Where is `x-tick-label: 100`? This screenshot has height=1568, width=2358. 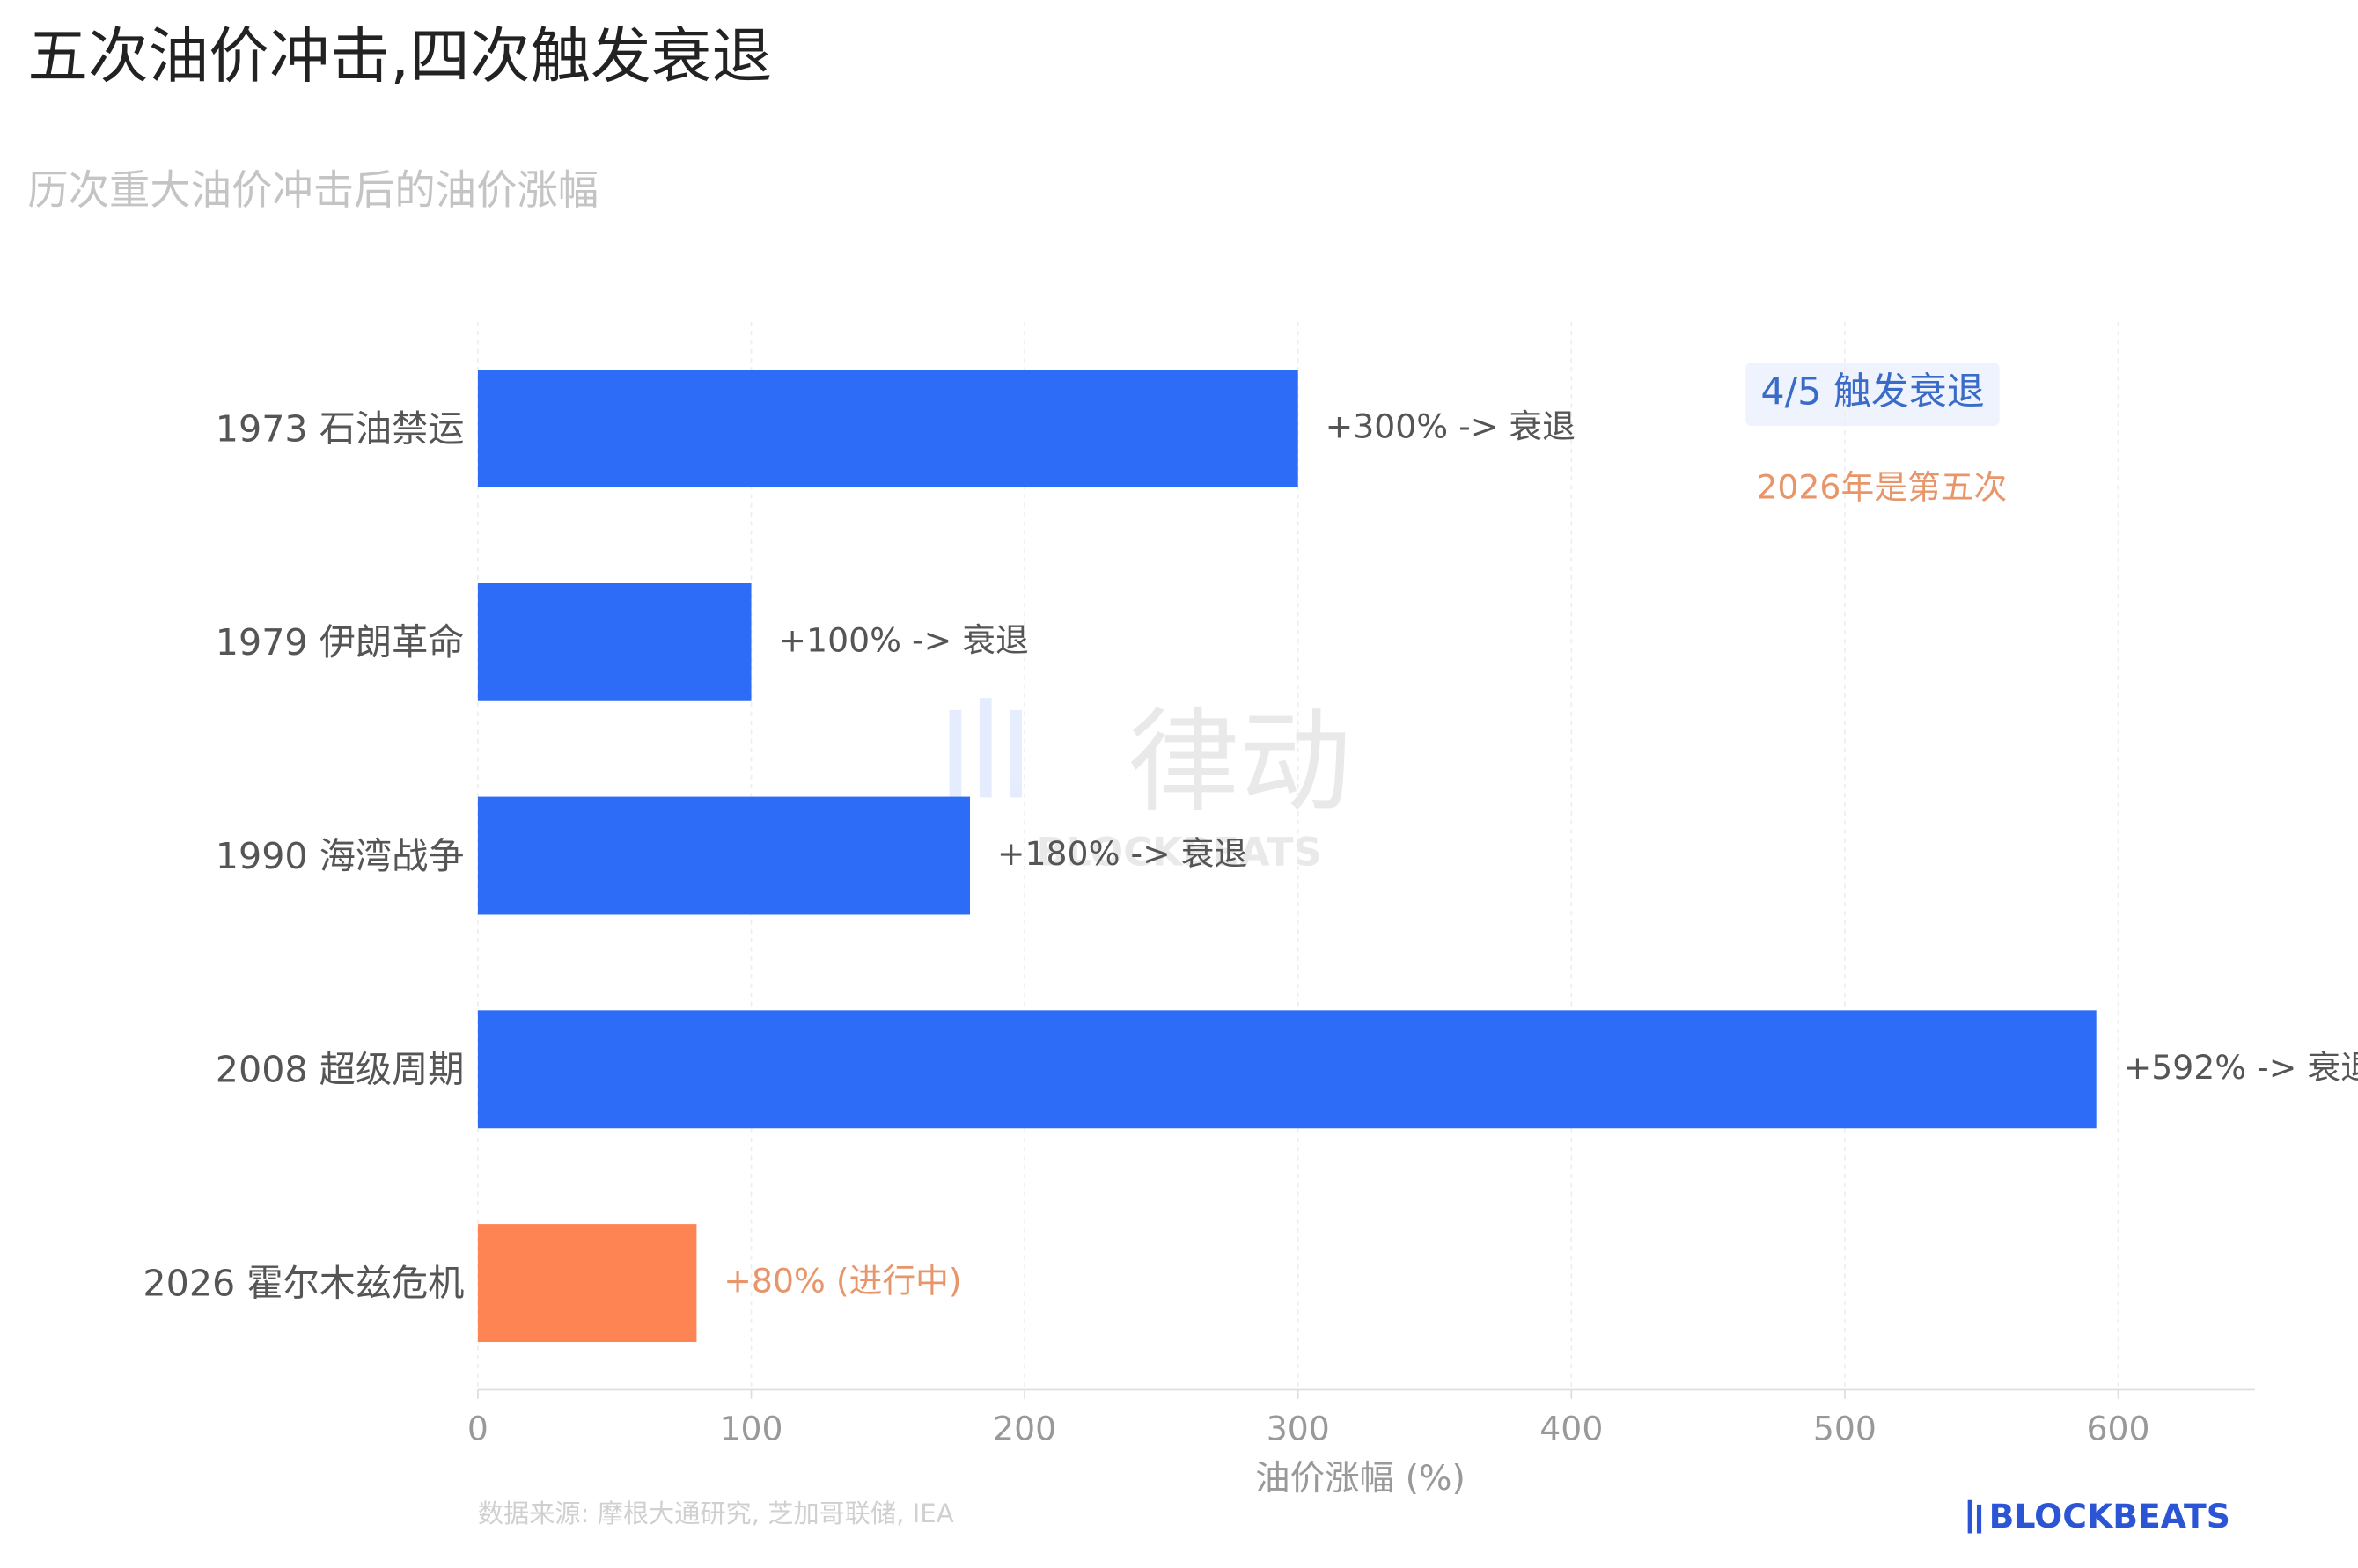
x-tick-label: 100 is located at coordinates (750, 1428).